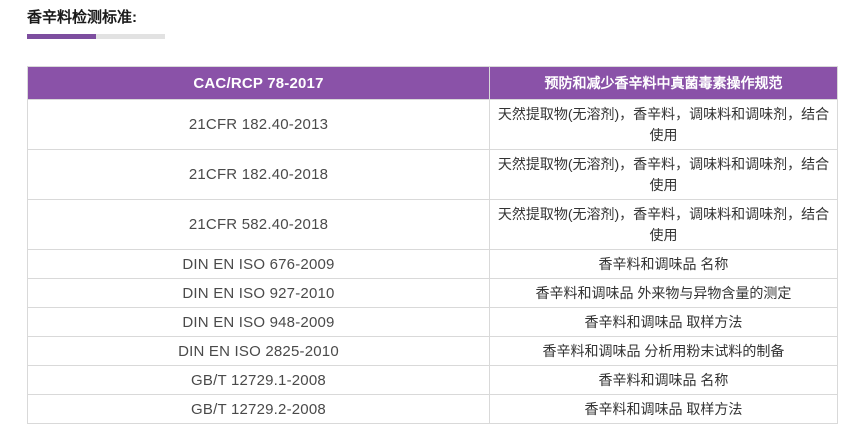  I want to click on page-title: 香辛料检测标准:, so click(82, 17).